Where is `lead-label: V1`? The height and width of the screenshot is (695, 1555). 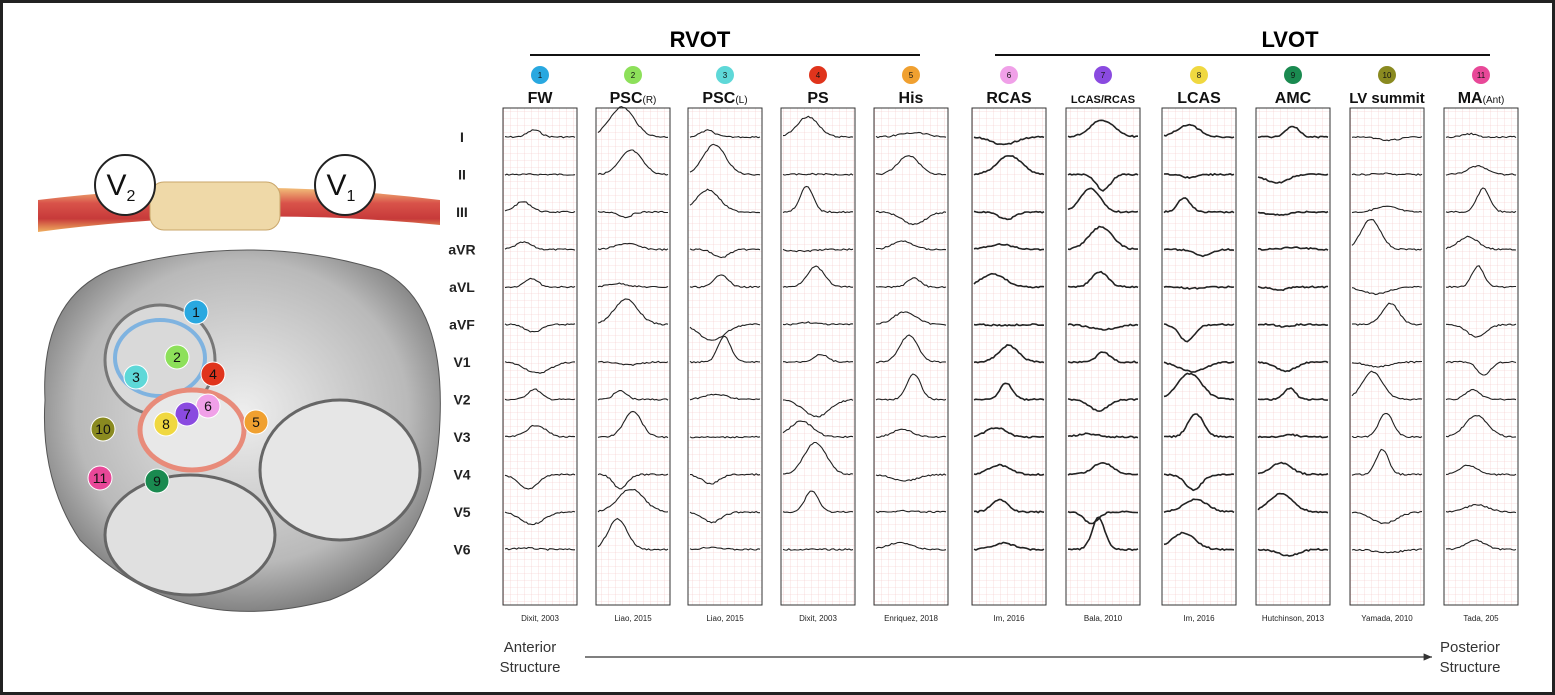
lead-label: V1 is located at coordinates (461, 362).